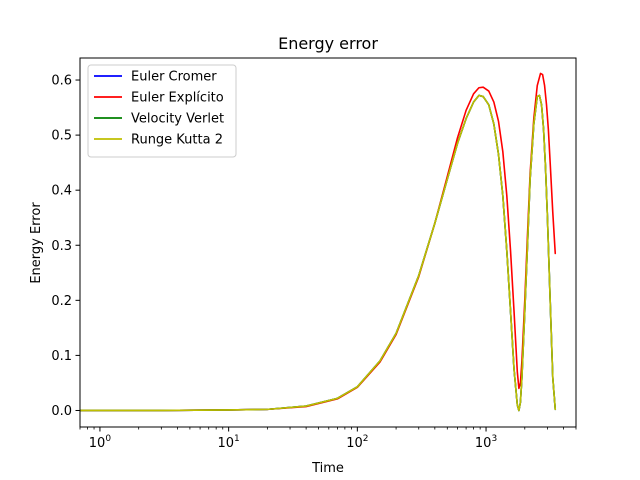 This screenshot has height=480, width=640. I want to click on legend-label-2: Euler Explícito, so click(177, 98).